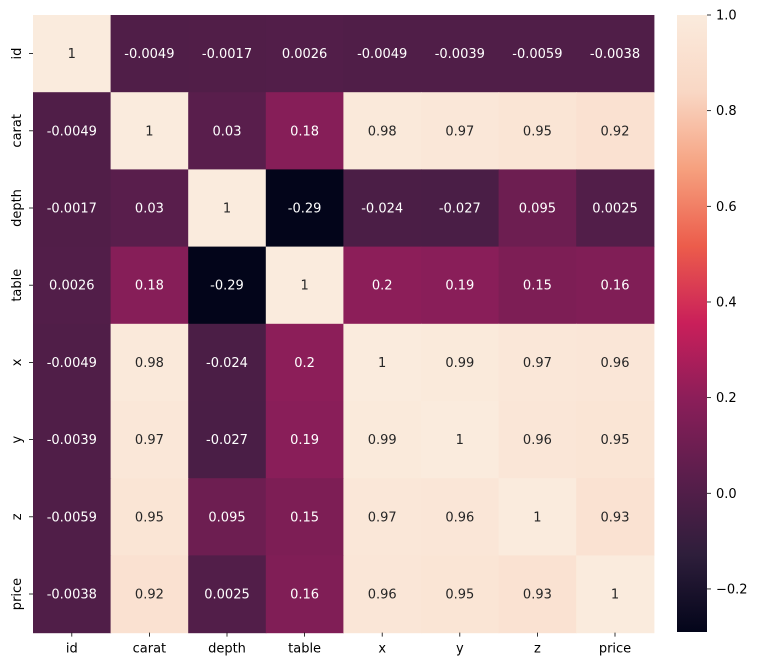 This screenshot has height=665, width=776. What do you see at coordinates (692, 323) in the screenshot?
I see `colorbar-gradient` at bounding box center [692, 323].